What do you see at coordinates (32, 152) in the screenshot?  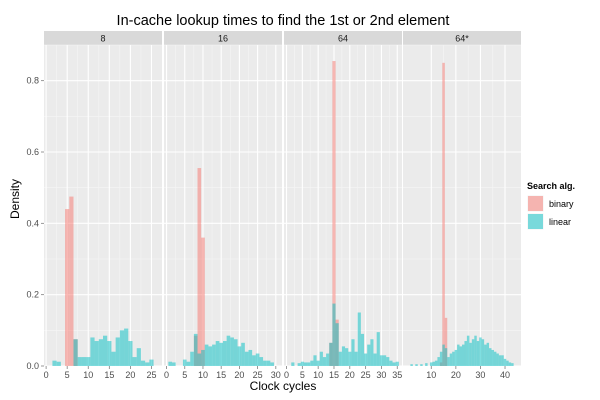 I see `y-tick-label: 0.6` at bounding box center [32, 152].